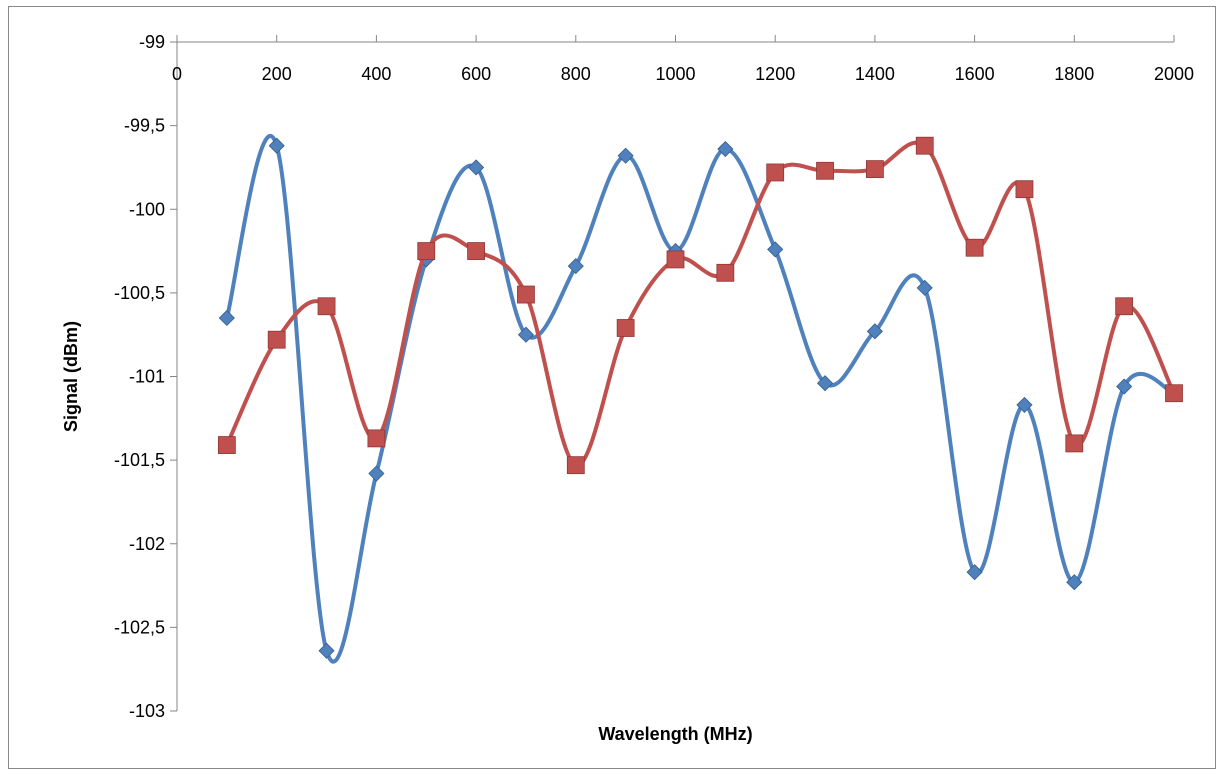 The height and width of the screenshot is (775, 1225). I want to click on x-tick-label: 600, so click(476, 74).